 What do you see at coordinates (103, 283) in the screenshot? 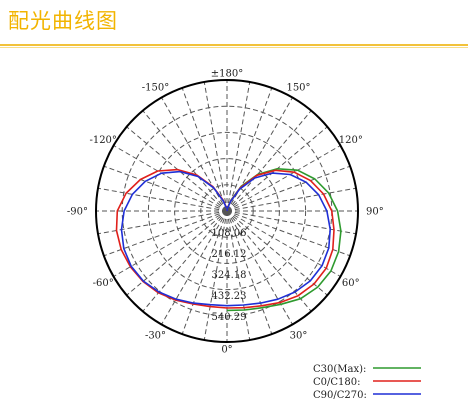
I see `angle-label: -60°` at bounding box center [103, 283].